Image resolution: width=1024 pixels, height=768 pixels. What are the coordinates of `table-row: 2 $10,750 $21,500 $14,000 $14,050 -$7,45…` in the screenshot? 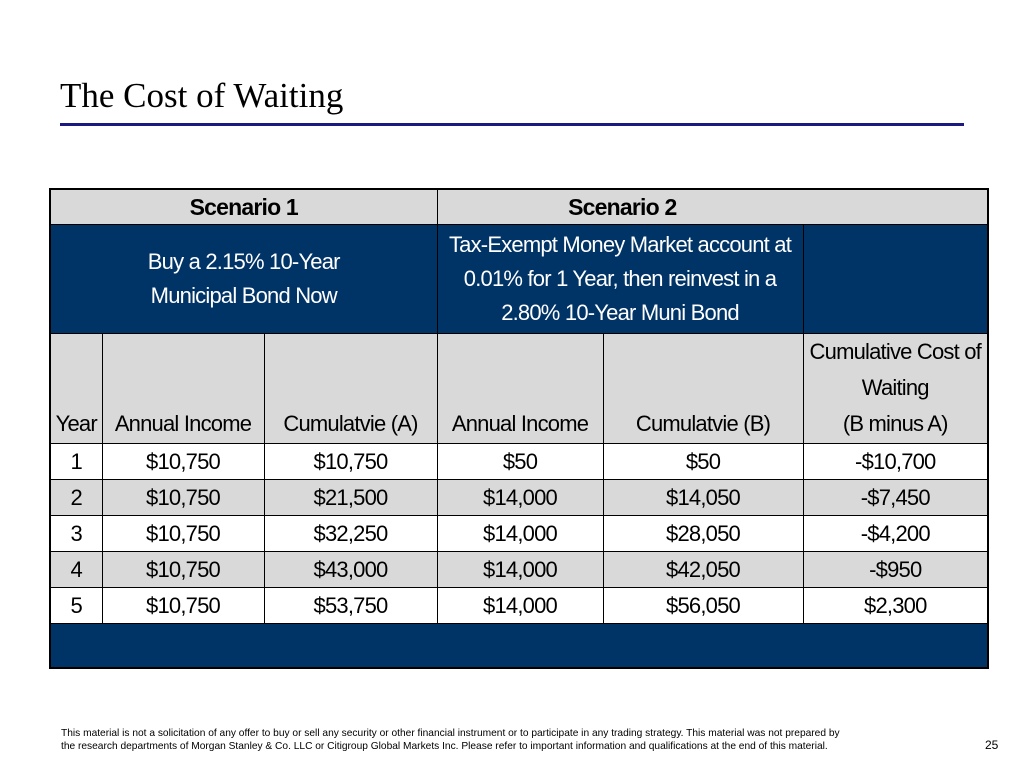 It's located at (519, 497).